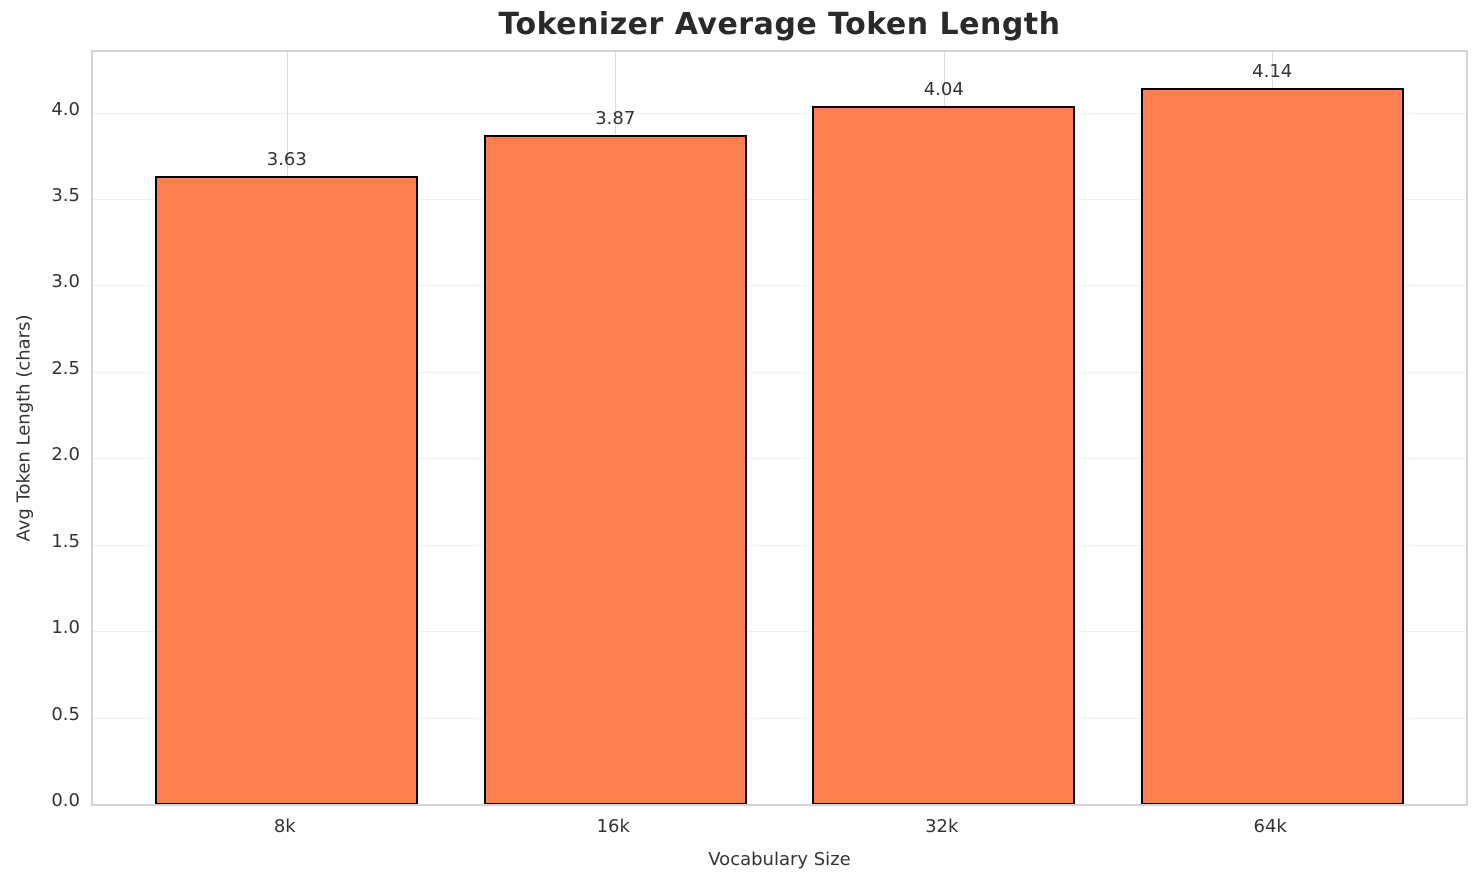 Image resolution: width=1484 pixels, height=885 pixels. What do you see at coordinates (65, 282) in the screenshot?
I see `ytick-label-3.0: 3.0` at bounding box center [65, 282].